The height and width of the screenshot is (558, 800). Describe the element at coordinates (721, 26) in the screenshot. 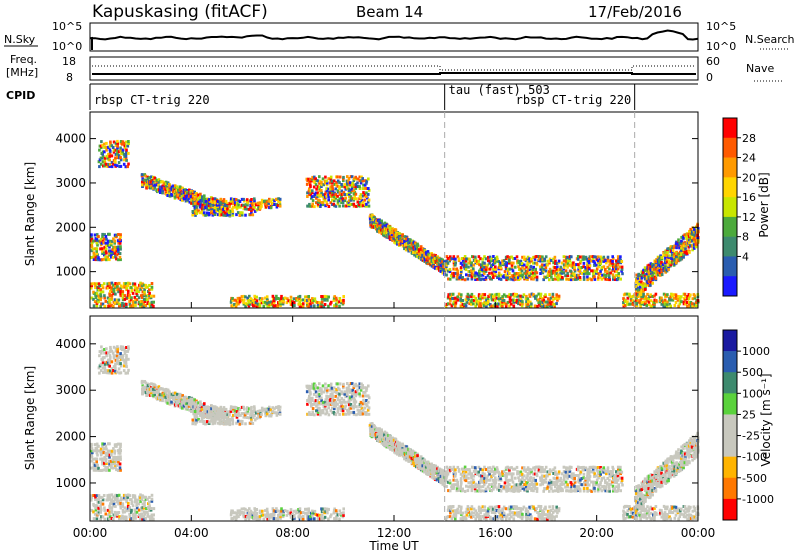

I see `noise-right-tick-top: 10^5` at that location.